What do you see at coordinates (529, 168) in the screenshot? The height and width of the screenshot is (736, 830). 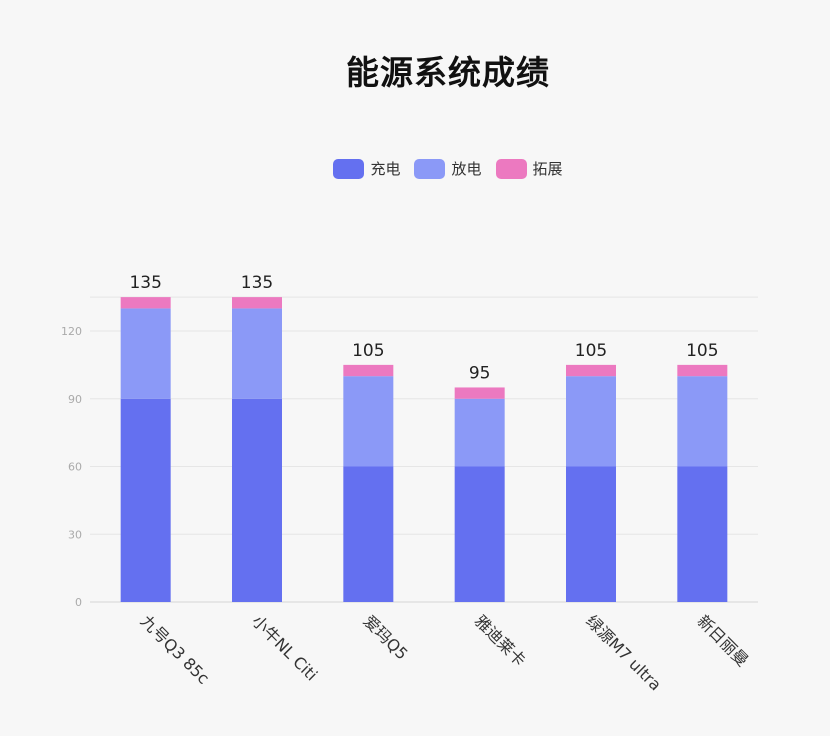 I see `legend-item-expansion: 拓展` at bounding box center [529, 168].